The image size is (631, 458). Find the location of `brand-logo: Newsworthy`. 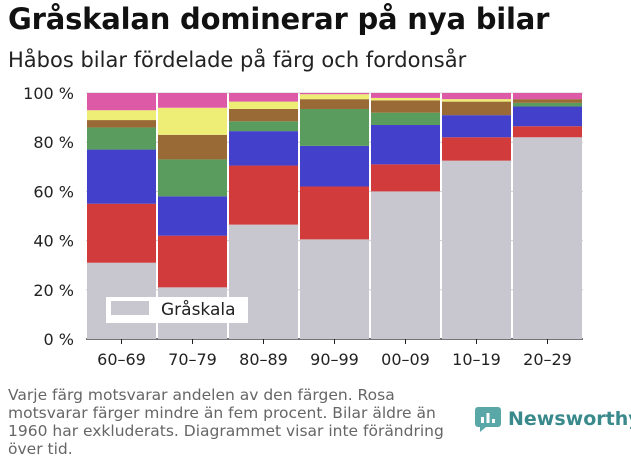

brand-logo: Newsworthy is located at coordinates (552, 419).